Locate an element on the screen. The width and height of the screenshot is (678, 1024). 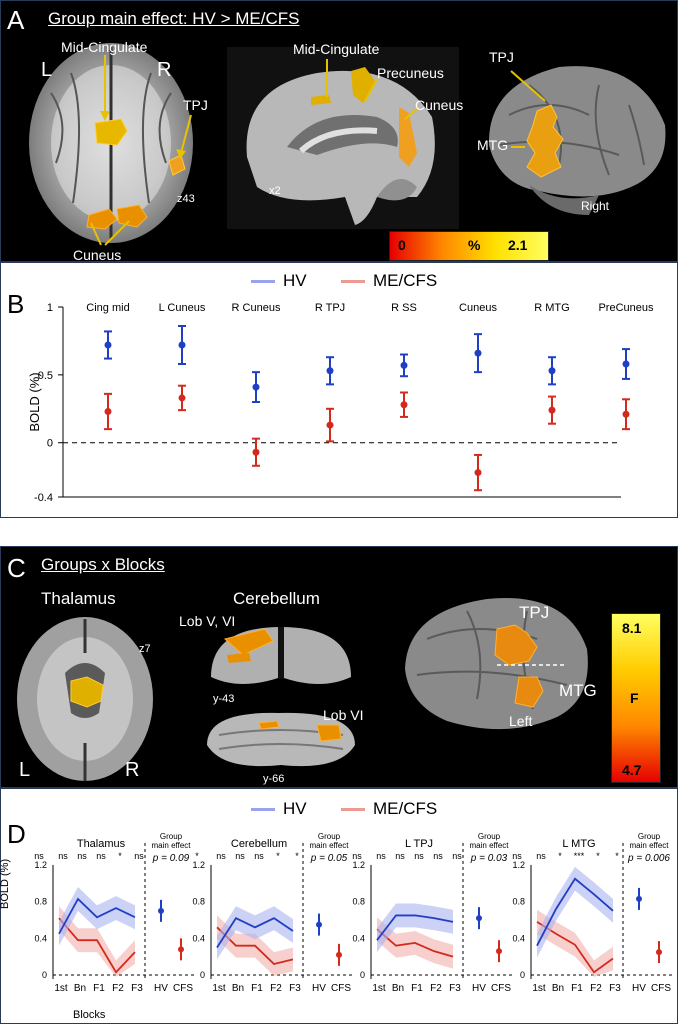
y-tick-label: 0 is located at coordinates (50, 444).